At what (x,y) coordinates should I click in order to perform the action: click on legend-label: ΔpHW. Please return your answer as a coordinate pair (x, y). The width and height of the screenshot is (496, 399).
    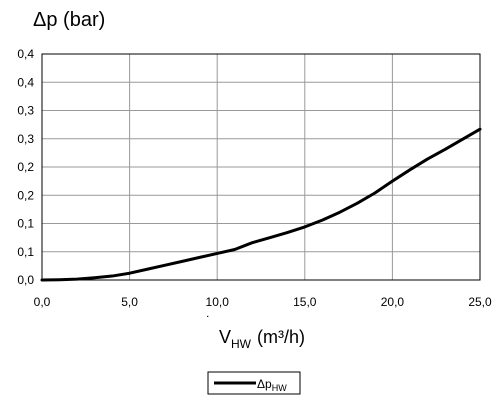
    Looking at the image, I should click on (272, 385).